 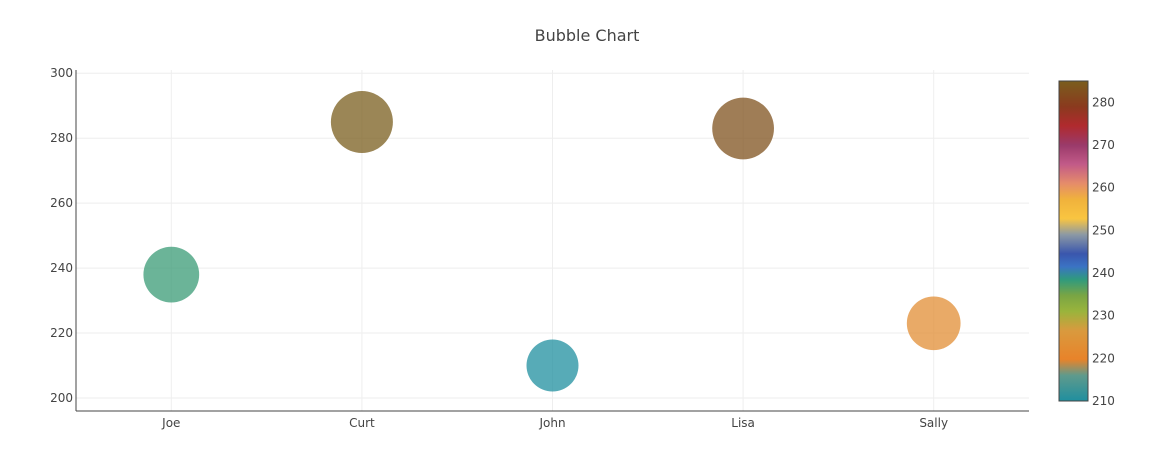 I want to click on x-tick-label: Sally, so click(x=933, y=423).